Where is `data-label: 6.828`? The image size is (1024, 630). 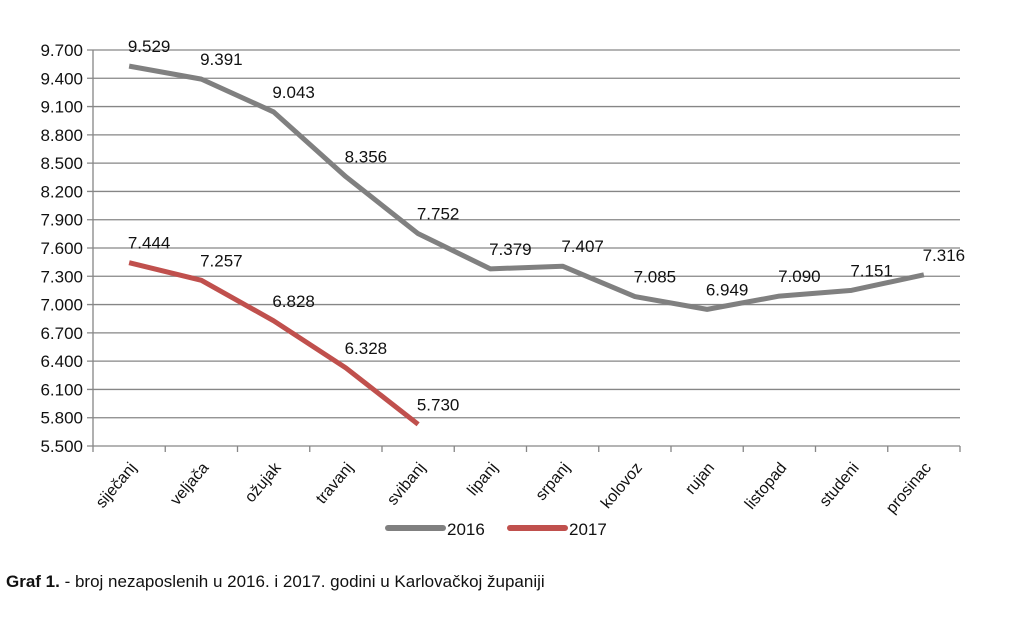
data-label: 6.828 is located at coordinates (293, 301).